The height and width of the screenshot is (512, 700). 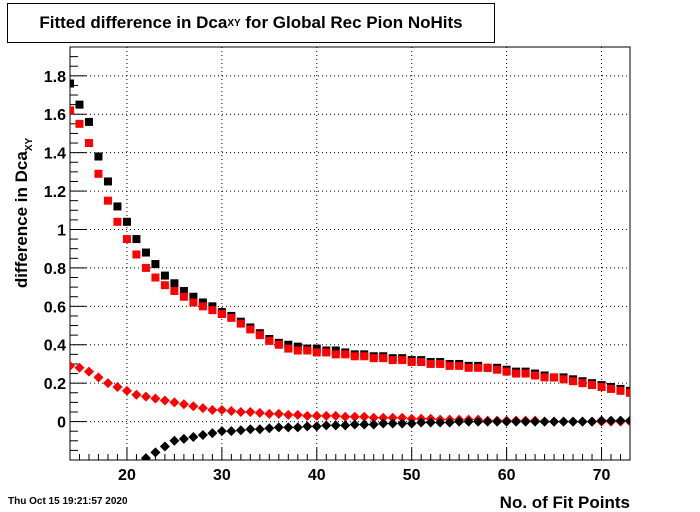 I want to click on y-tick-label: 0, so click(x=61, y=423).